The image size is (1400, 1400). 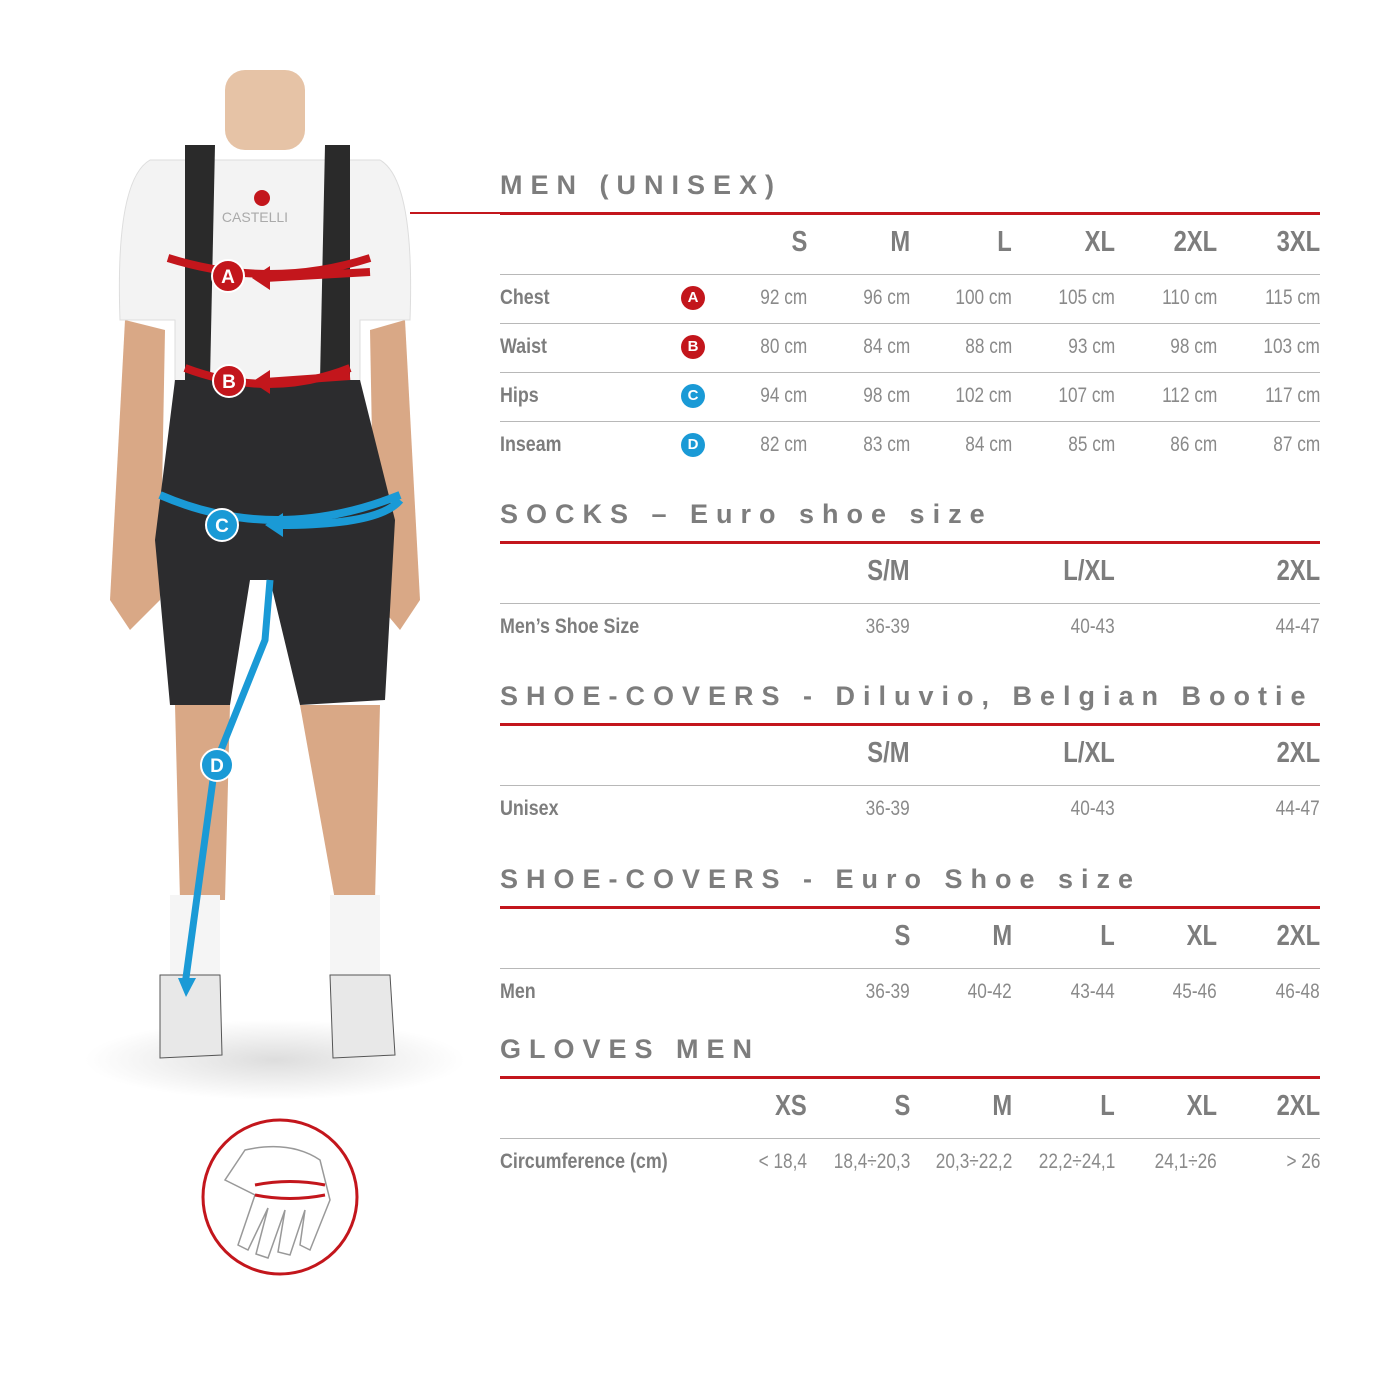 What do you see at coordinates (989, 991) in the screenshot?
I see `size-value: 40-42` at bounding box center [989, 991].